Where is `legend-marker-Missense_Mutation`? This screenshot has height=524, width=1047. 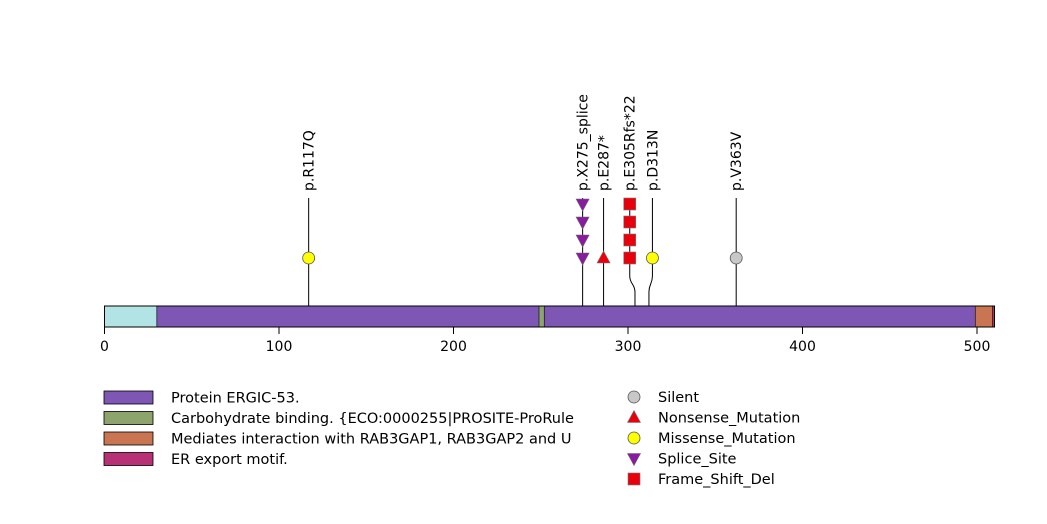
legend-marker-Missense_Mutation is located at coordinates (634, 438).